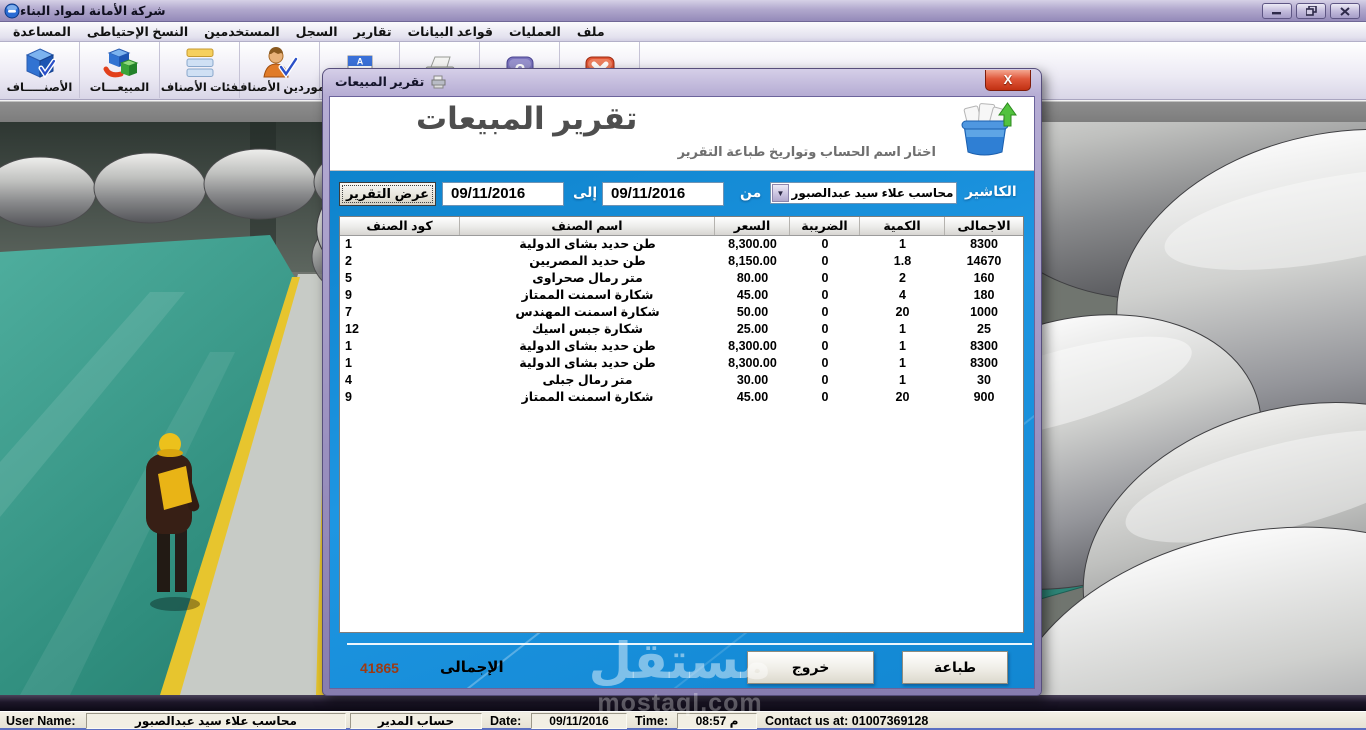  Describe the element at coordinates (1345, 11) in the screenshot. I see `close-button` at that location.